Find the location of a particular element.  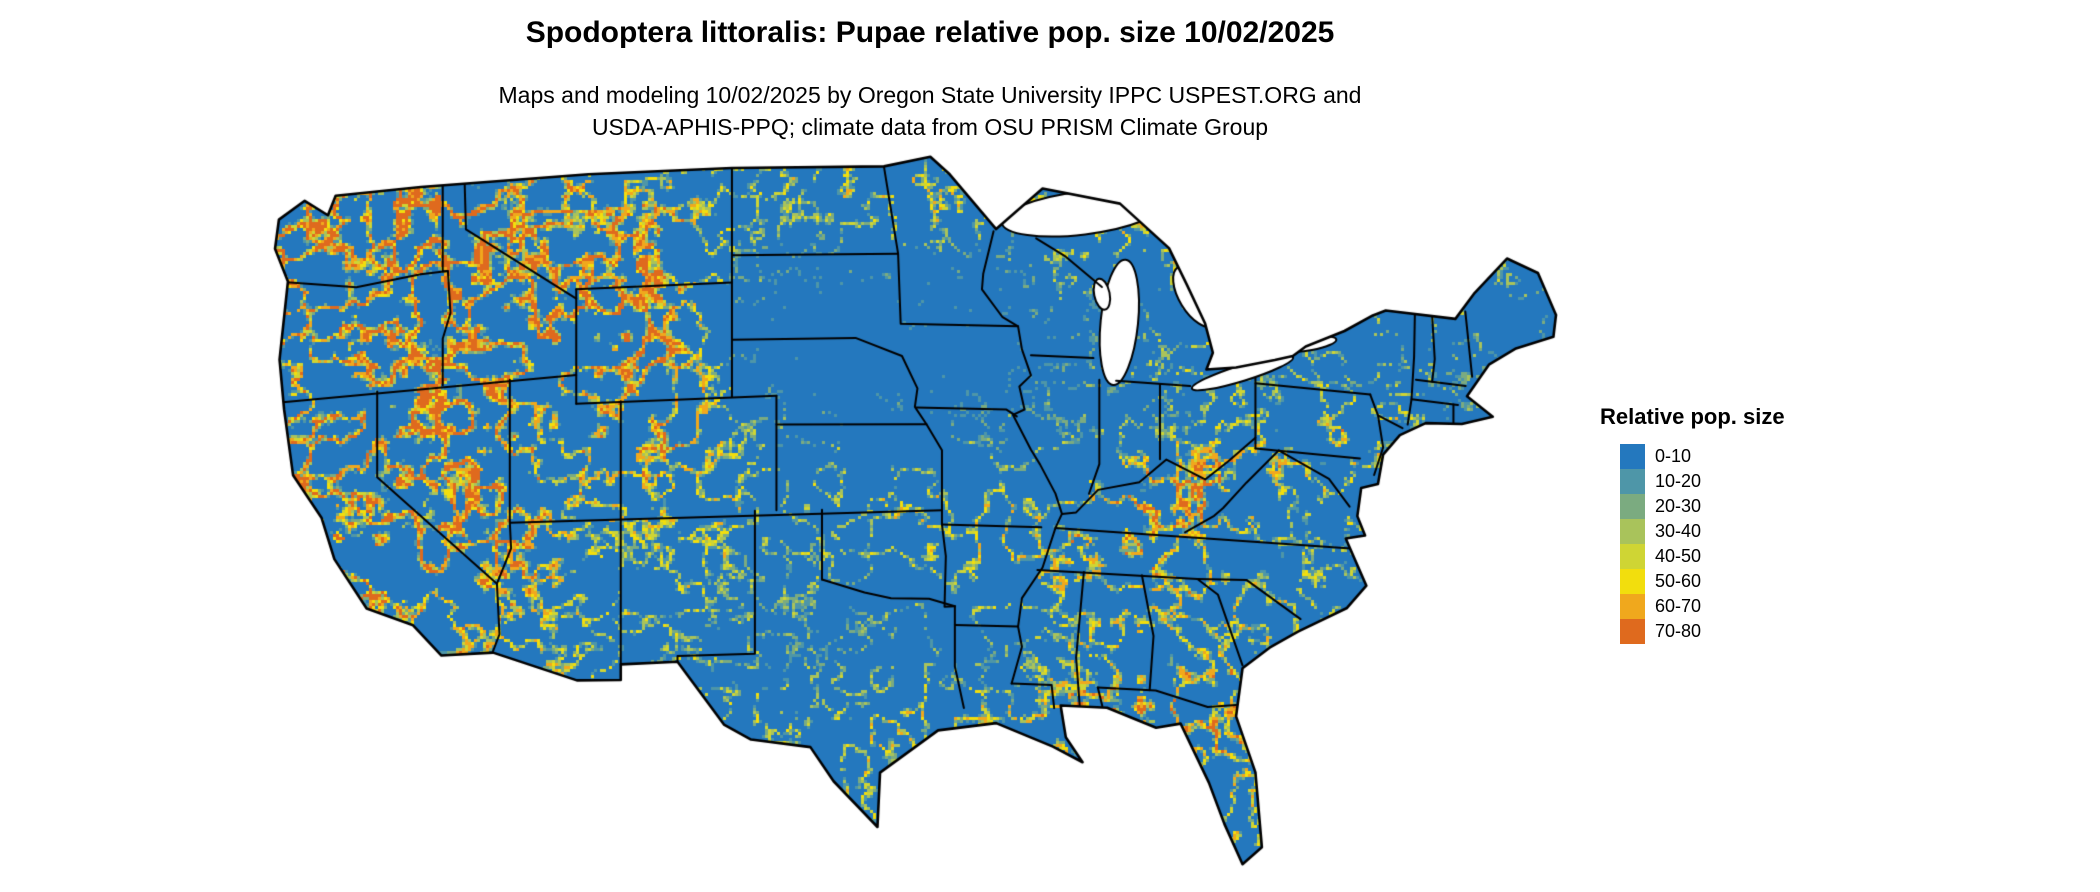

legend-item: 50-60 is located at coordinates (1702, 581).